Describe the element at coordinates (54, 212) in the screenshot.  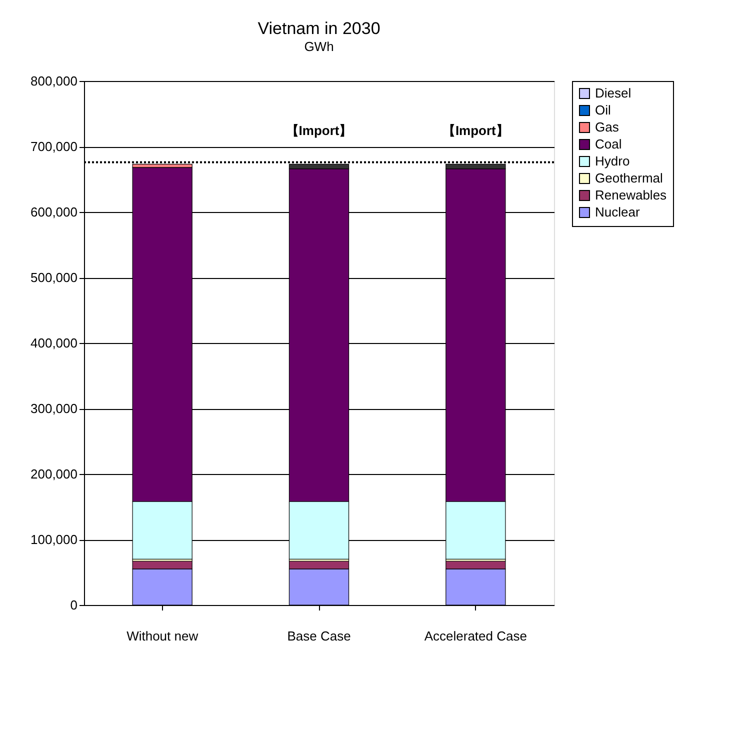
I see `y-tick-label: 600,000` at that location.